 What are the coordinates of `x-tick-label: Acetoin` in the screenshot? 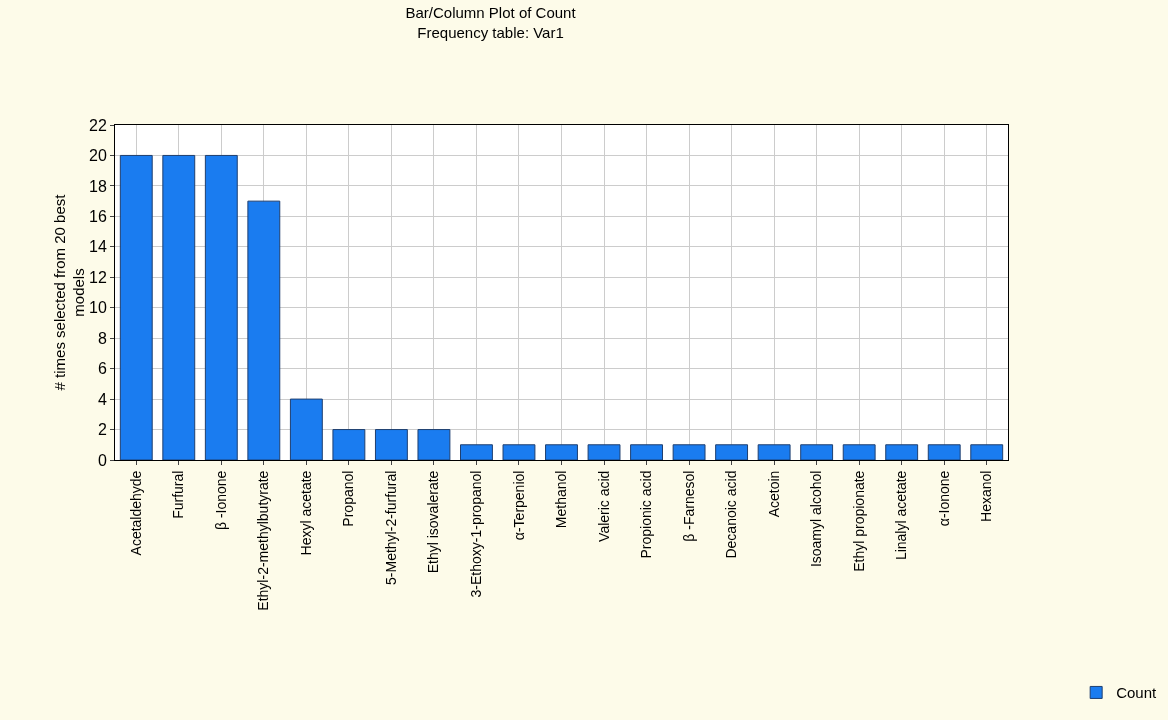 It's located at (773, 494).